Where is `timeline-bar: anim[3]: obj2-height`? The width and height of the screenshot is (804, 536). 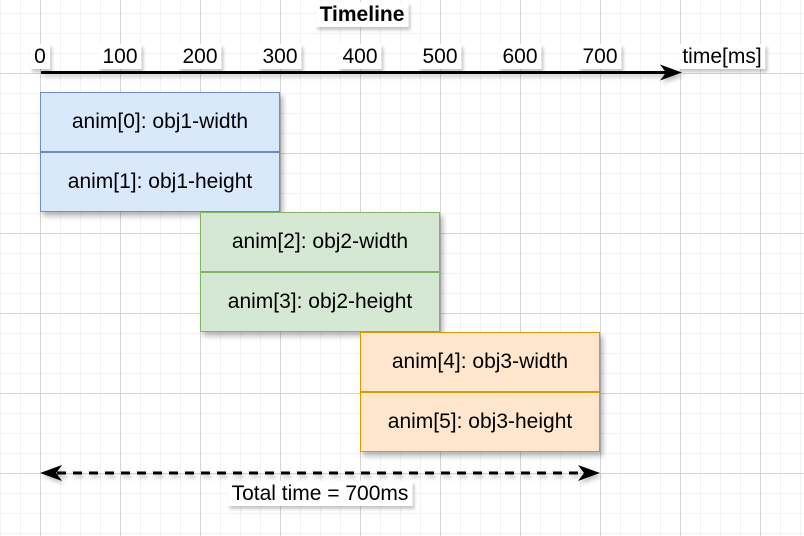 timeline-bar: anim[3]: obj2-height is located at coordinates (320, 302).